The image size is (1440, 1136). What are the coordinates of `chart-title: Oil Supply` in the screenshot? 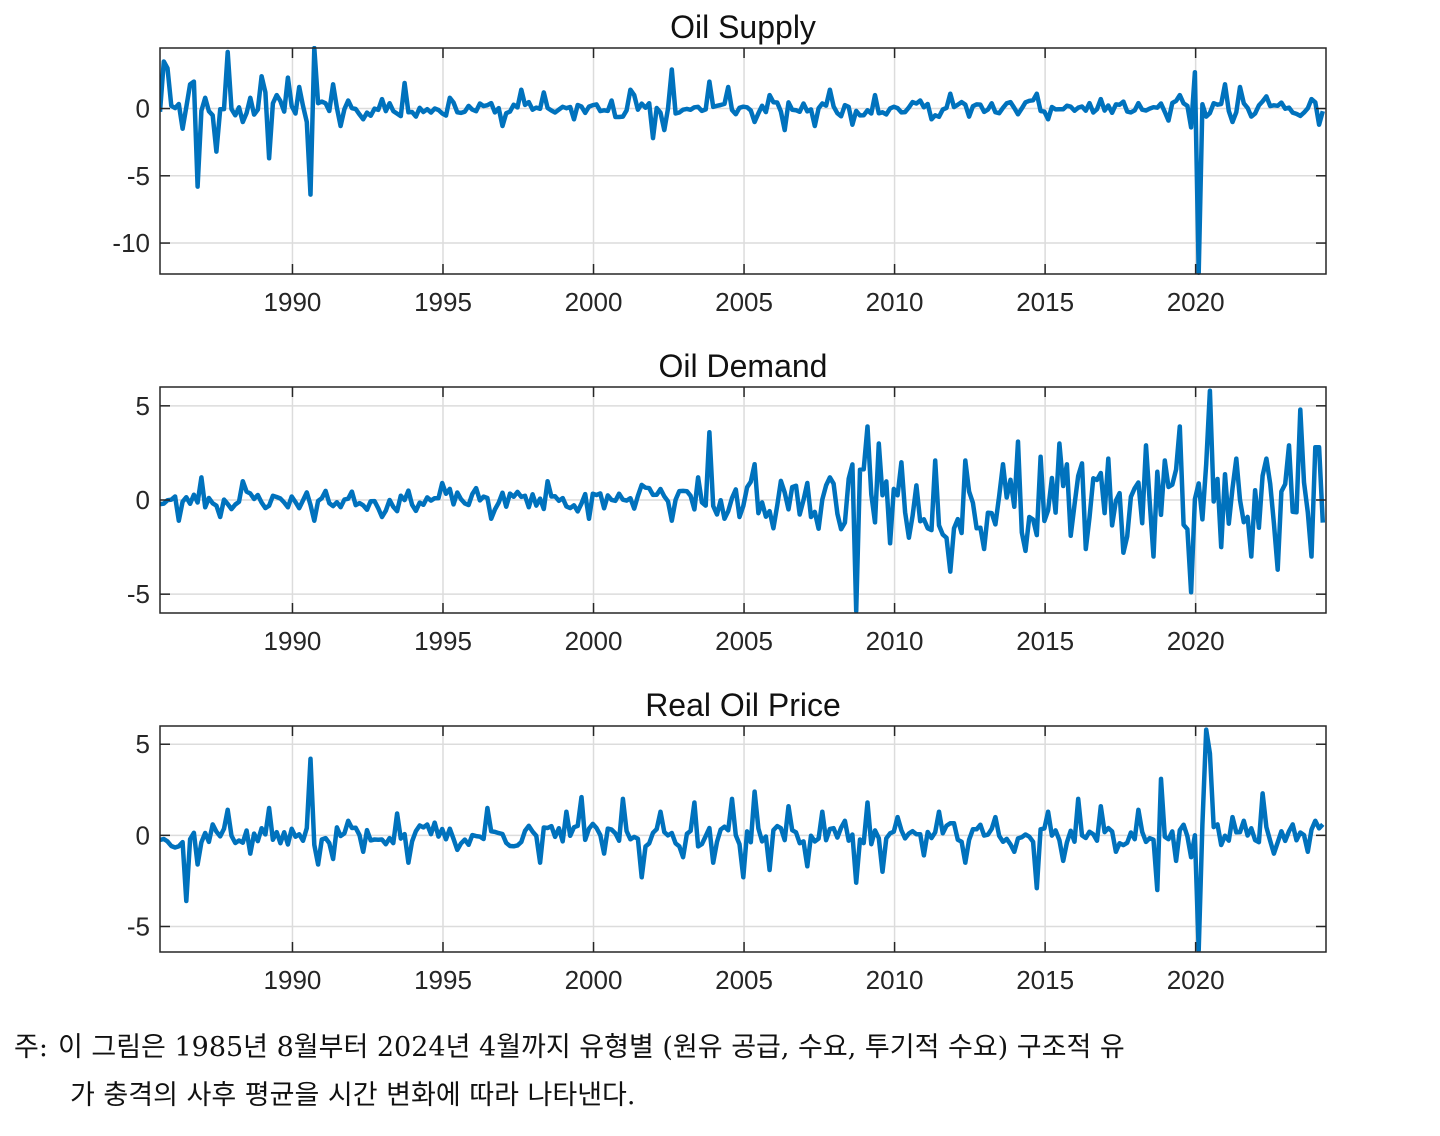 It's located at (743, 27).